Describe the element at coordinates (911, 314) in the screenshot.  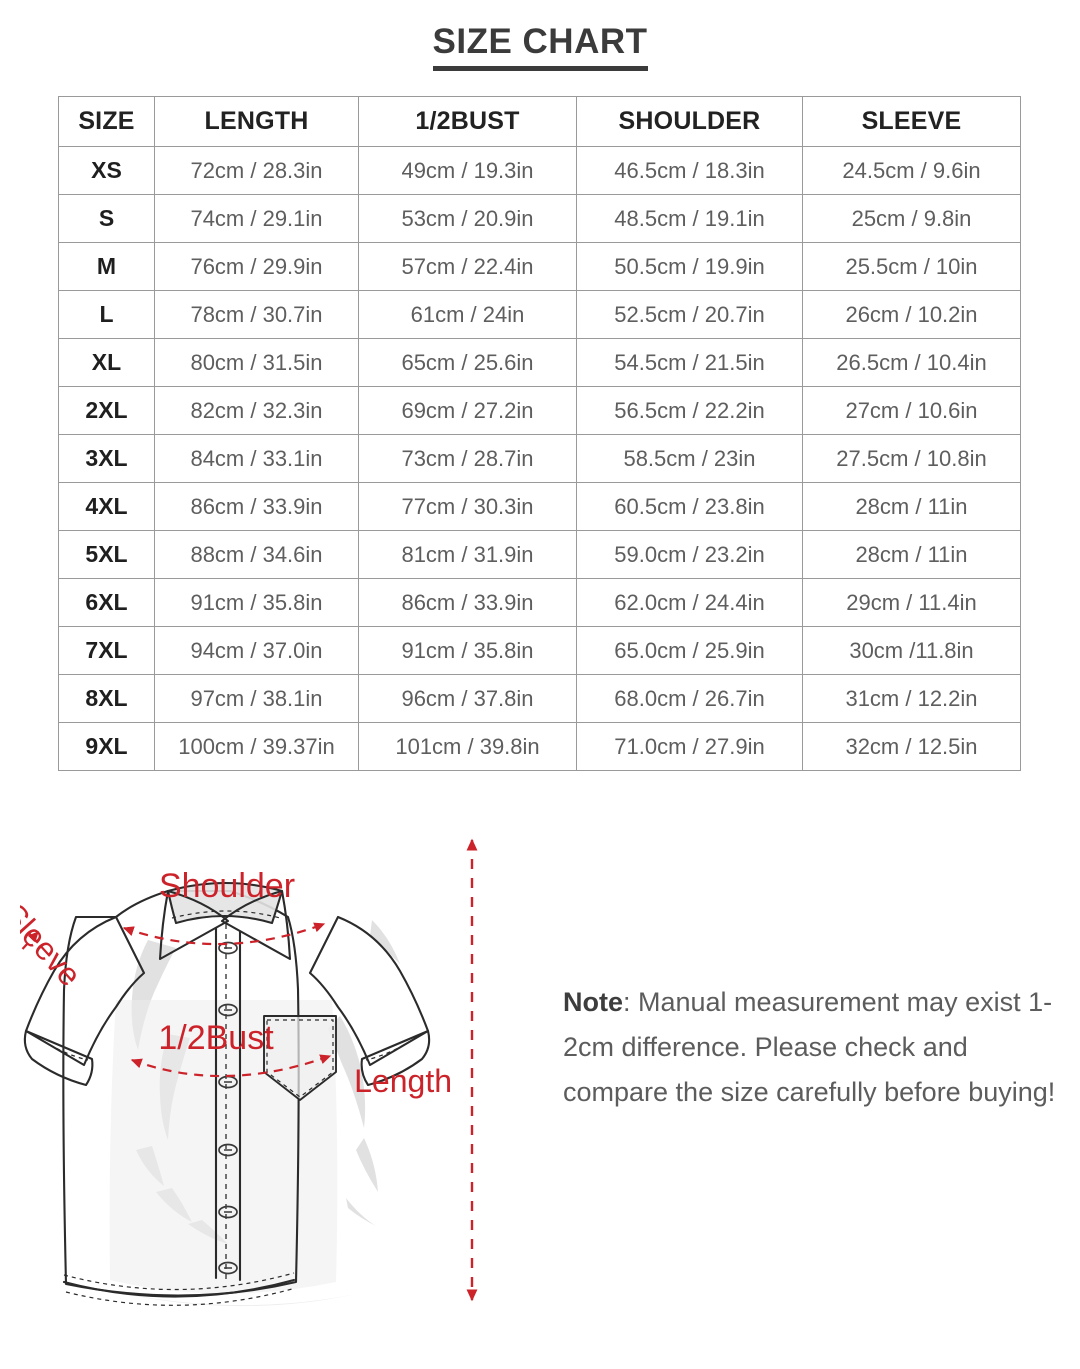
I see `table-cell-sleeve: 26cm / 10.2in` at that location.